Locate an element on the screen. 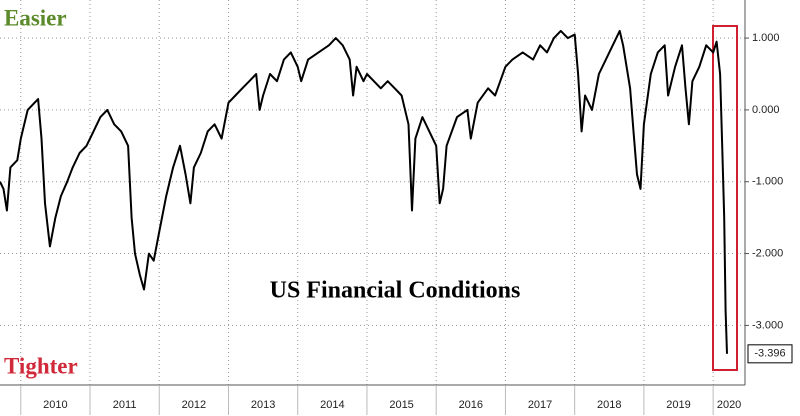  x-tick-label: 2011 is located at coordinates (125, 405).